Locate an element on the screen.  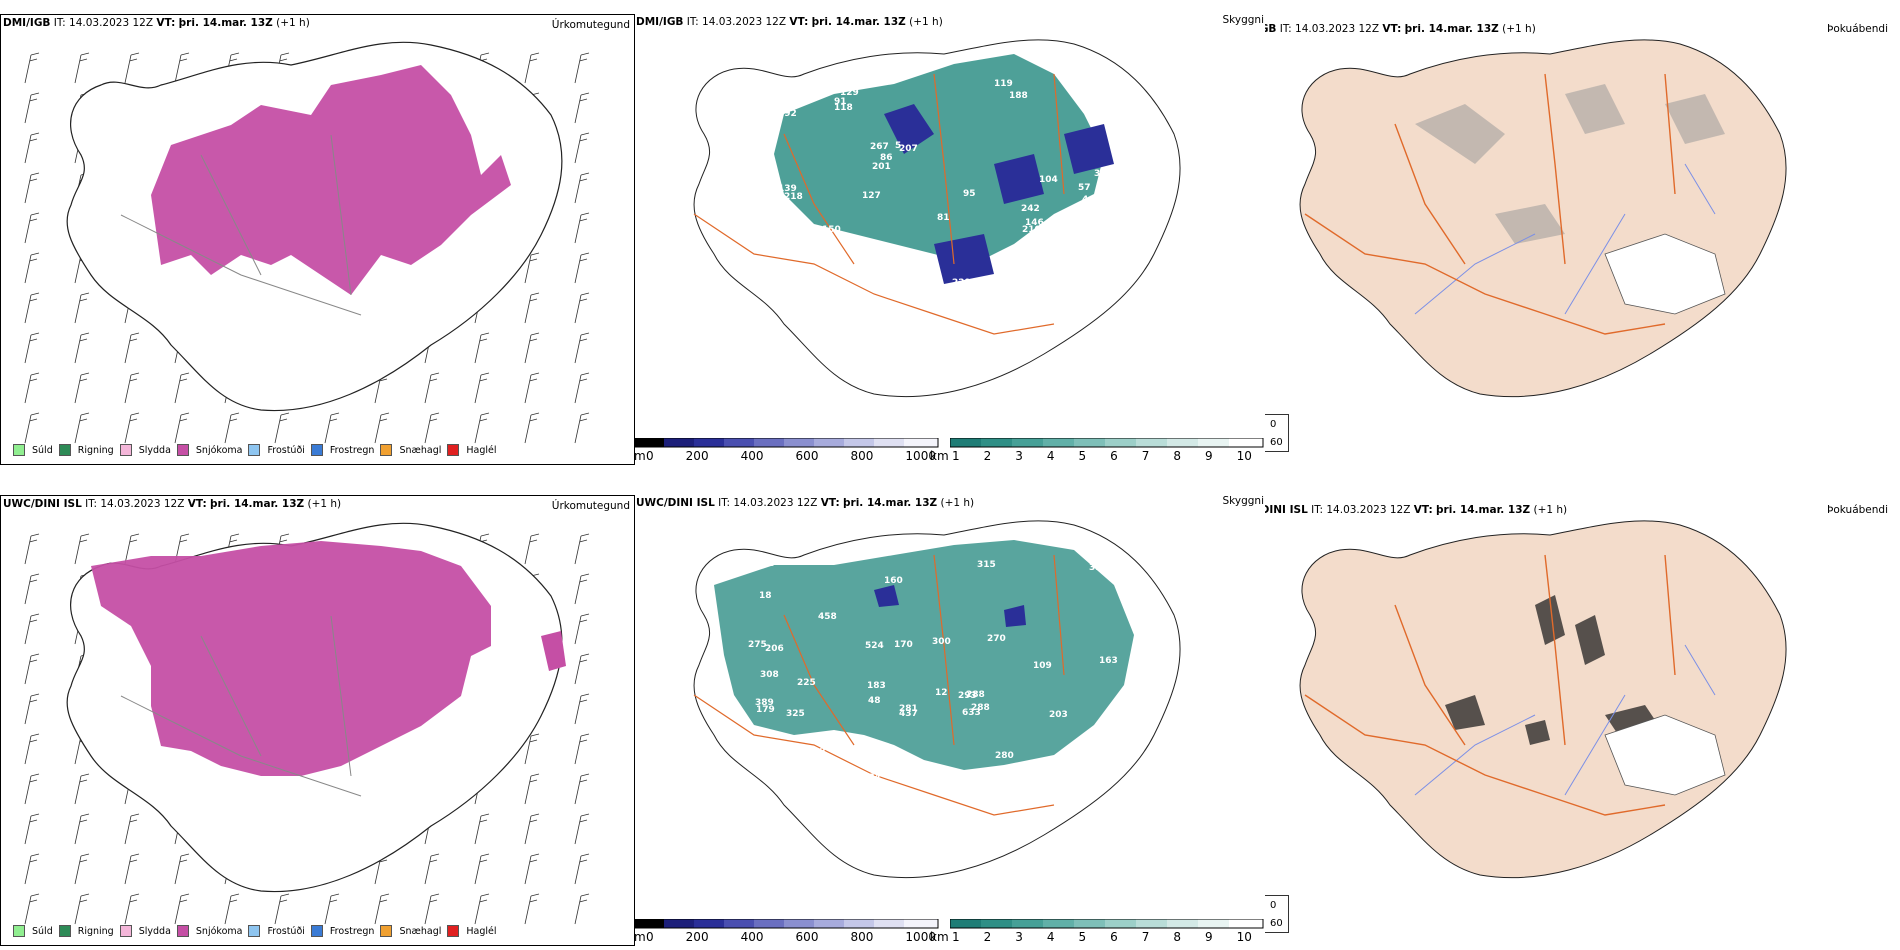
visibility-value-label: 229 is located at coordinates (961, 283).